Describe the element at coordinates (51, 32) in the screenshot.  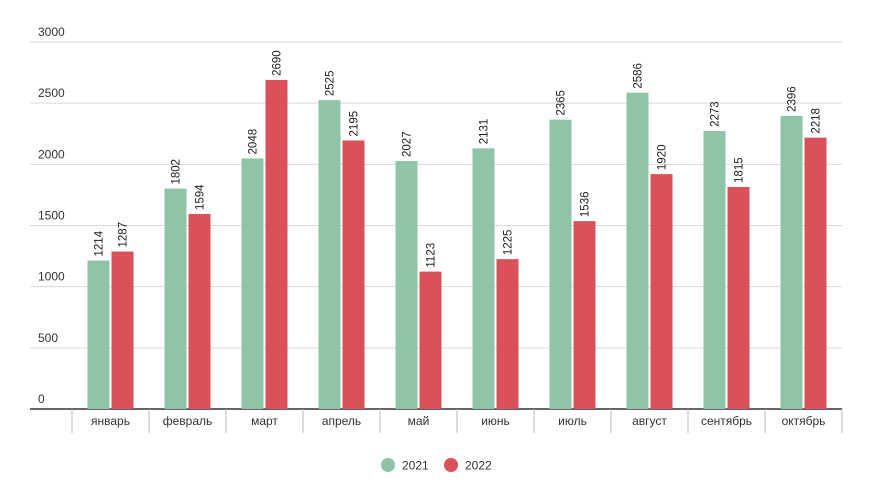
I see `y-tick-label: 3000` at that location.